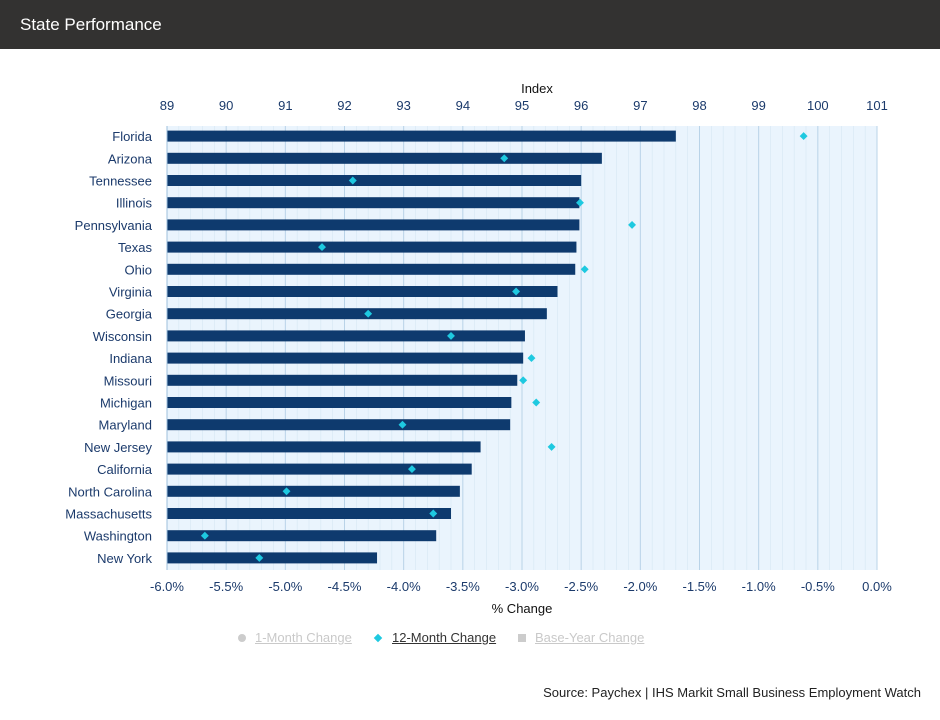  What do you see at coordinates (128, 380) in the screenshot?
I see `category-label: Missouri` at bounding box center [128, 380].